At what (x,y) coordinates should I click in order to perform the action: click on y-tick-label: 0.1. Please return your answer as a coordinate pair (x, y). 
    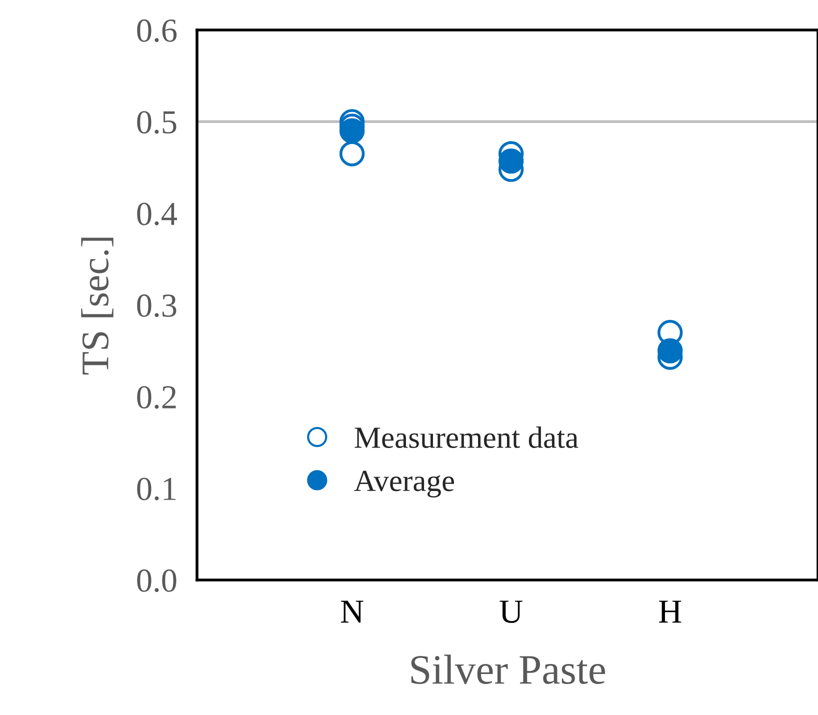
    Looking at the image, I should click on (156, 489).